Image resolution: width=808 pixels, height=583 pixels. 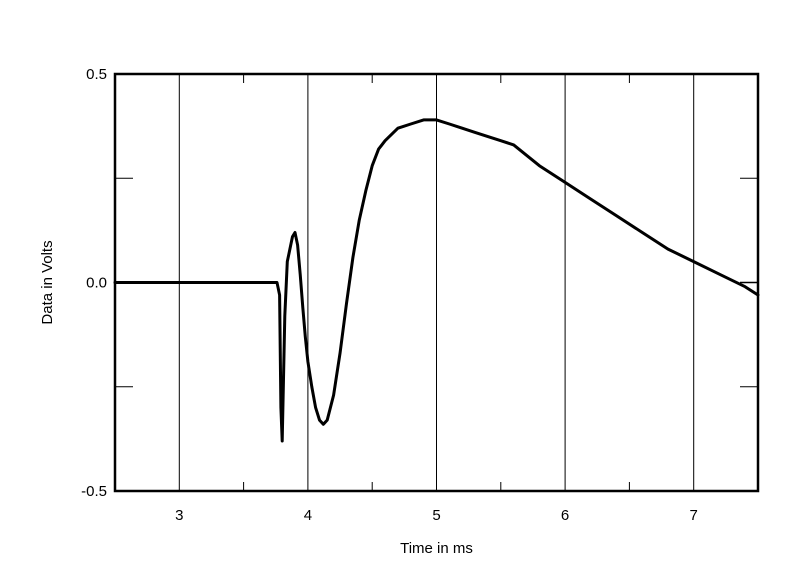 I want to click on y-axis-title: Data in Volts, so click(x=47, y=282).